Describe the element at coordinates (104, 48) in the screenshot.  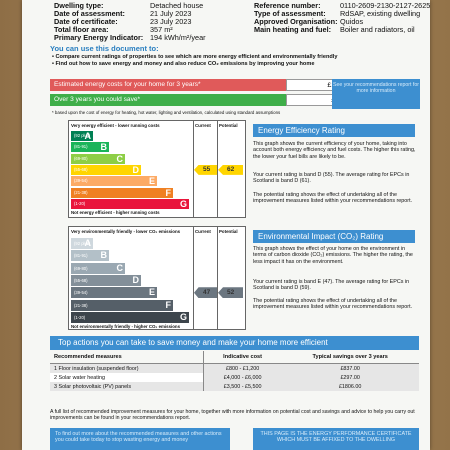
I see `use-doc-title: You can use this document to:` at that location.